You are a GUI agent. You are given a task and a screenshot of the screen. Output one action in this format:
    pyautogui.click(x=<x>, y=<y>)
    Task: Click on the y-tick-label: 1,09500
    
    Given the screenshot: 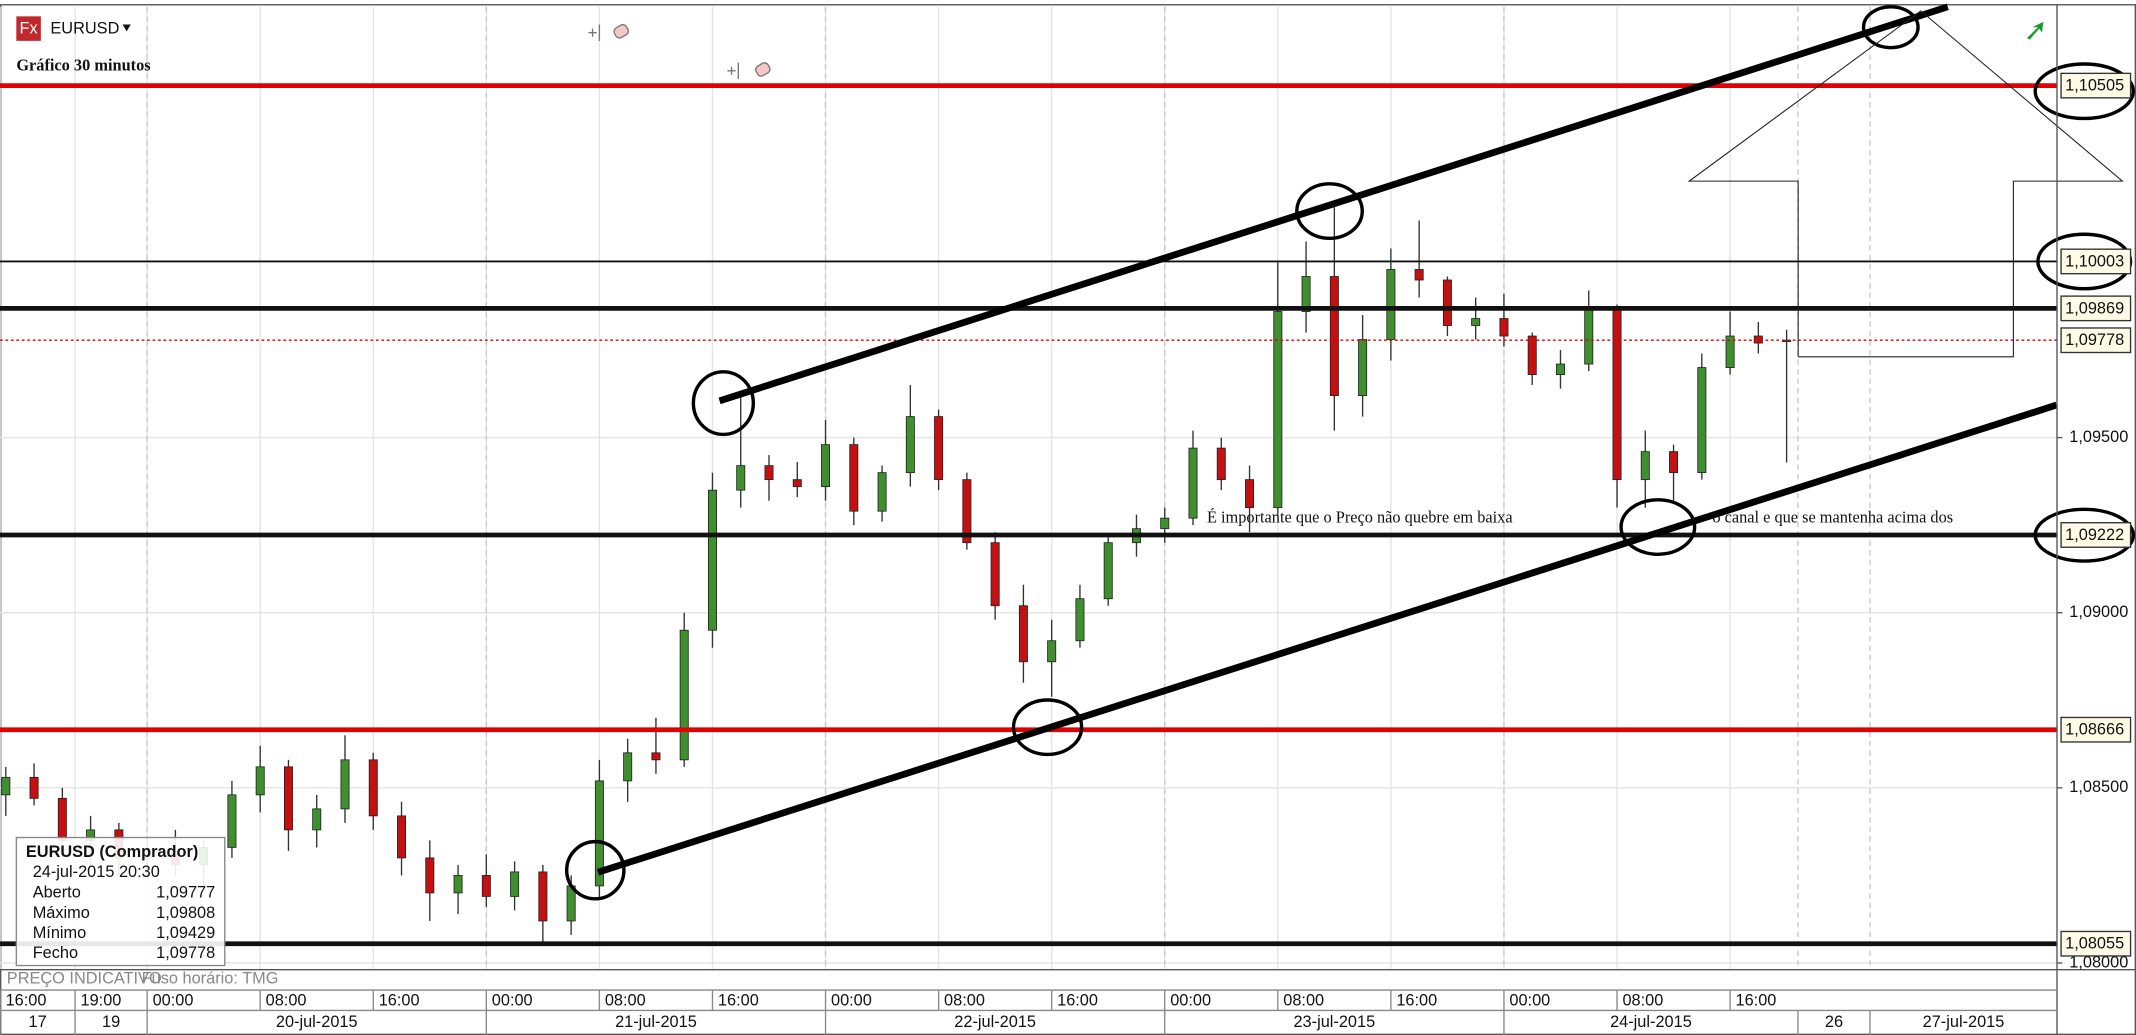 What is the action you would take?
    pyautogui.click(x=2098, y=437)
    